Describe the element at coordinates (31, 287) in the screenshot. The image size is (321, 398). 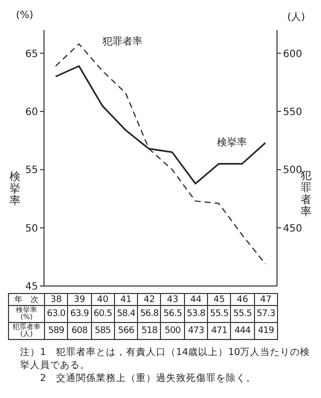
I see `y-tick-label: 45` at that location.